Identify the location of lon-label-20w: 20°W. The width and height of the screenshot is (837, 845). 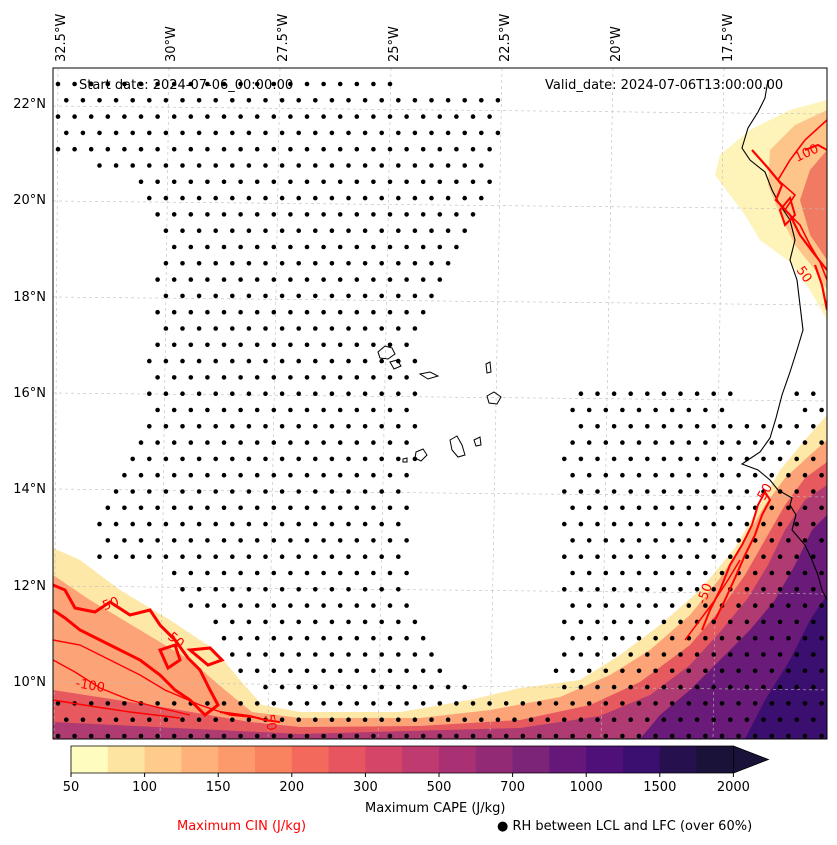
(616, 44).